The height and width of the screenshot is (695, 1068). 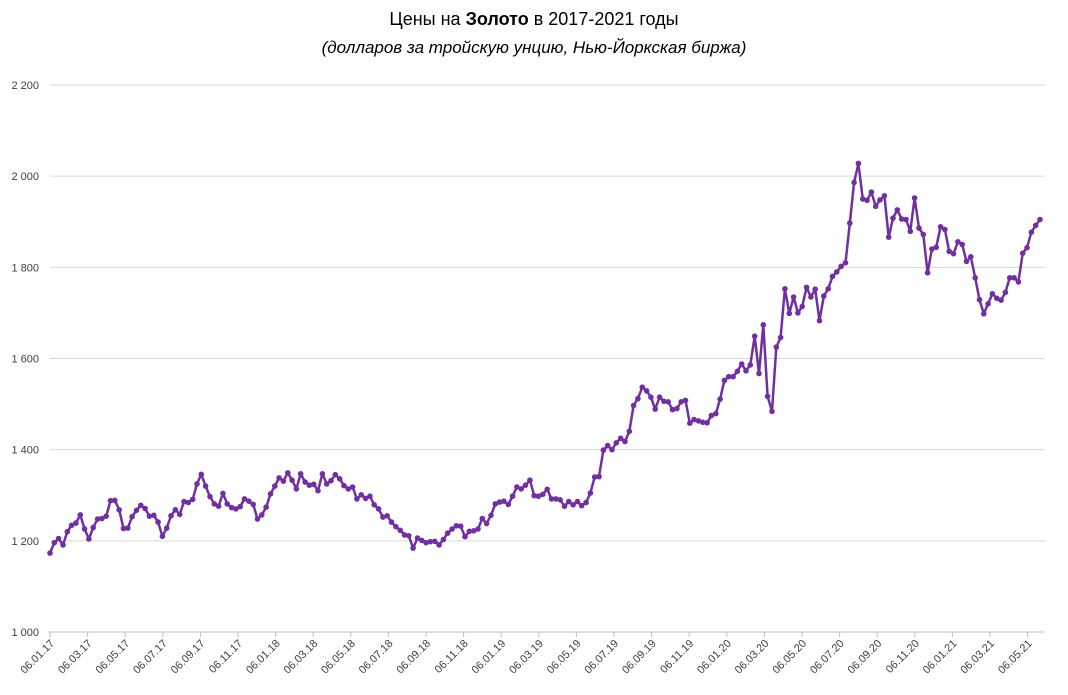 What do you see at coordinates (301, 657) in the screenshot?
I see `x-tick-label: 06.03.18` at bounding box center [301, 657].